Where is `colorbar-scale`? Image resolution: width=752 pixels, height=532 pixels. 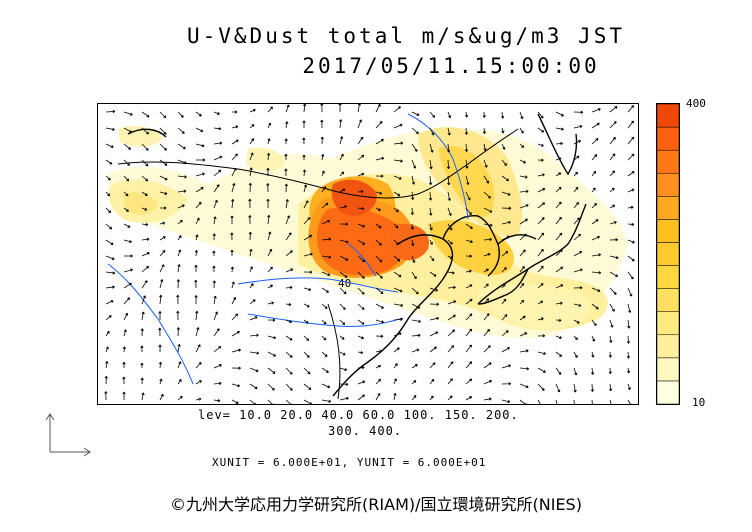
colorbar-scale is located at coordinates (668, 254).